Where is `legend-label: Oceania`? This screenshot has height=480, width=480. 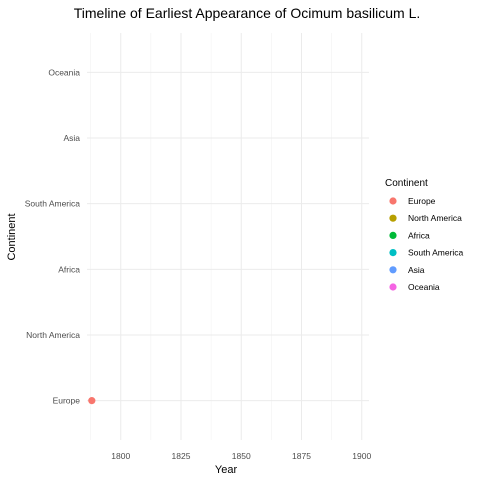 legend-label: Oceania is located at coordinates (424, 287).